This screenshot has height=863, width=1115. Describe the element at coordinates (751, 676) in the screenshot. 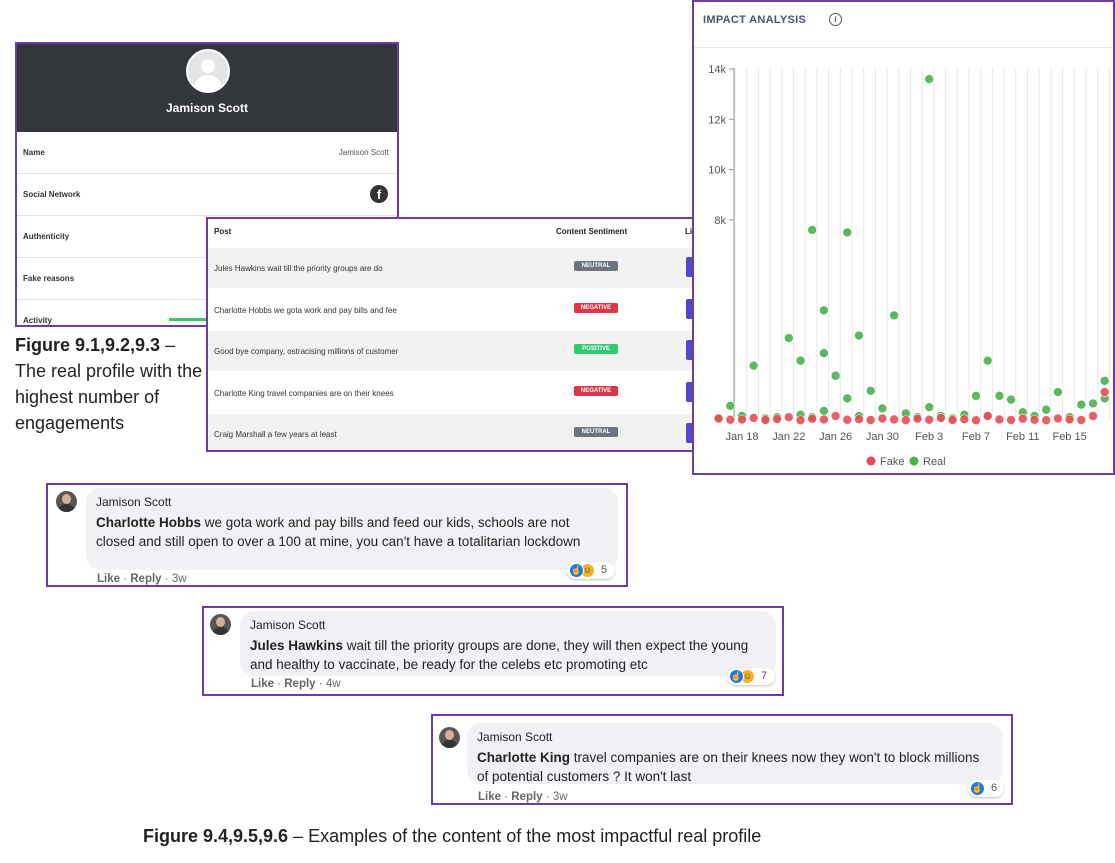

I see `reactions: ☝ ☺ 7` at that location.